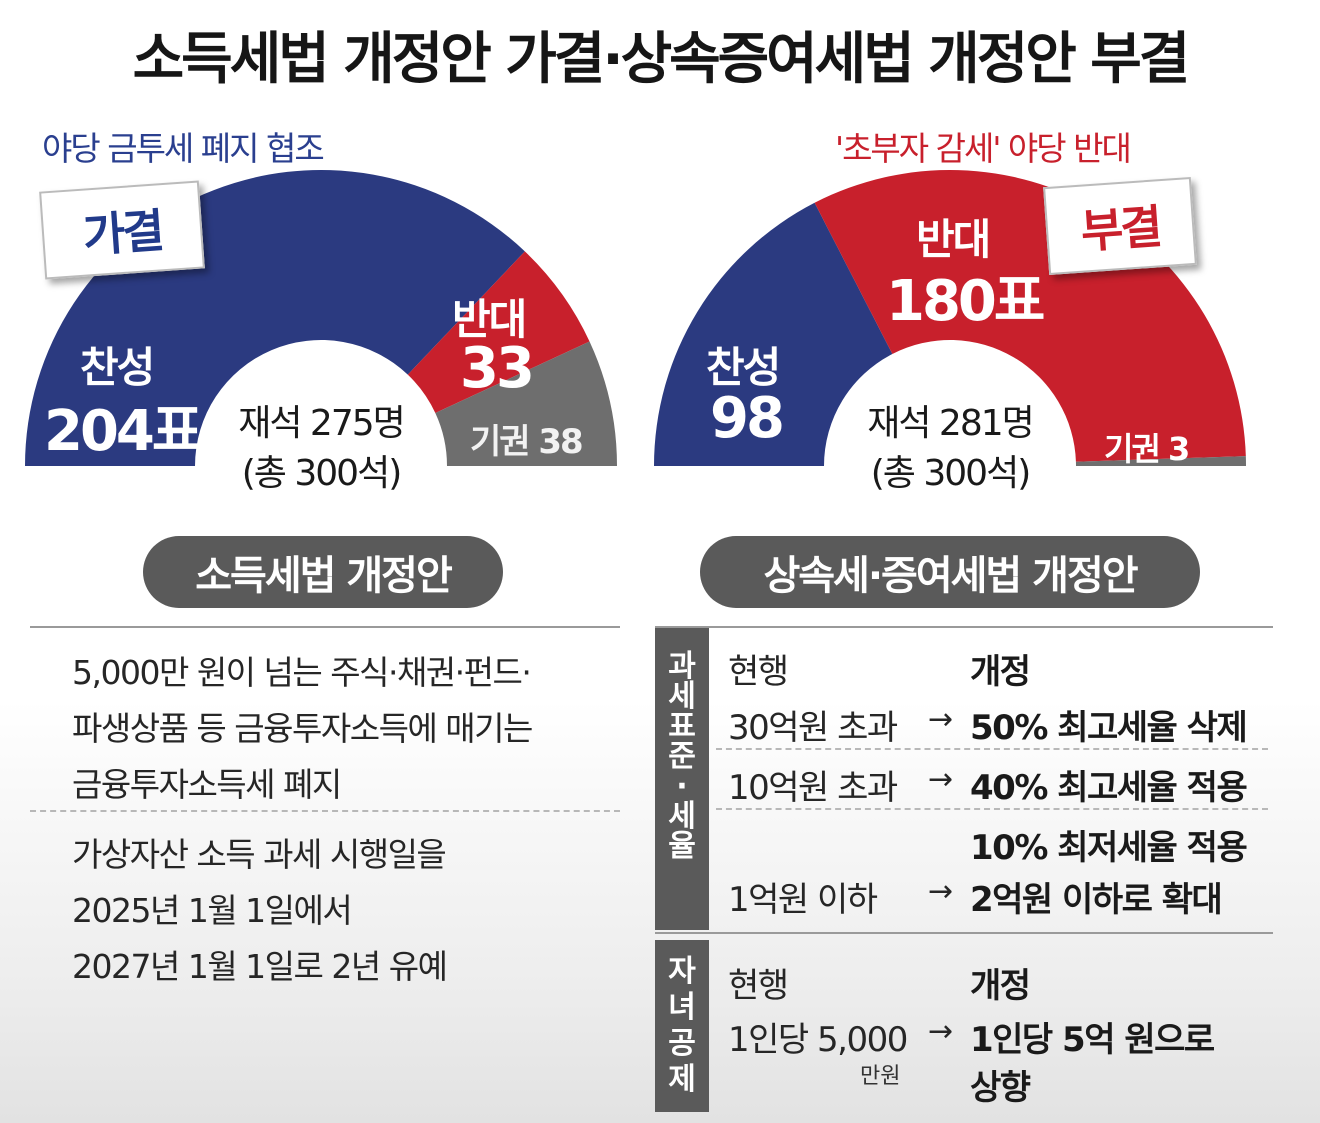  Describe the element at coordinates (122, 230) in the screenshot. I see `left-passed-stamp: 가결` at that location.